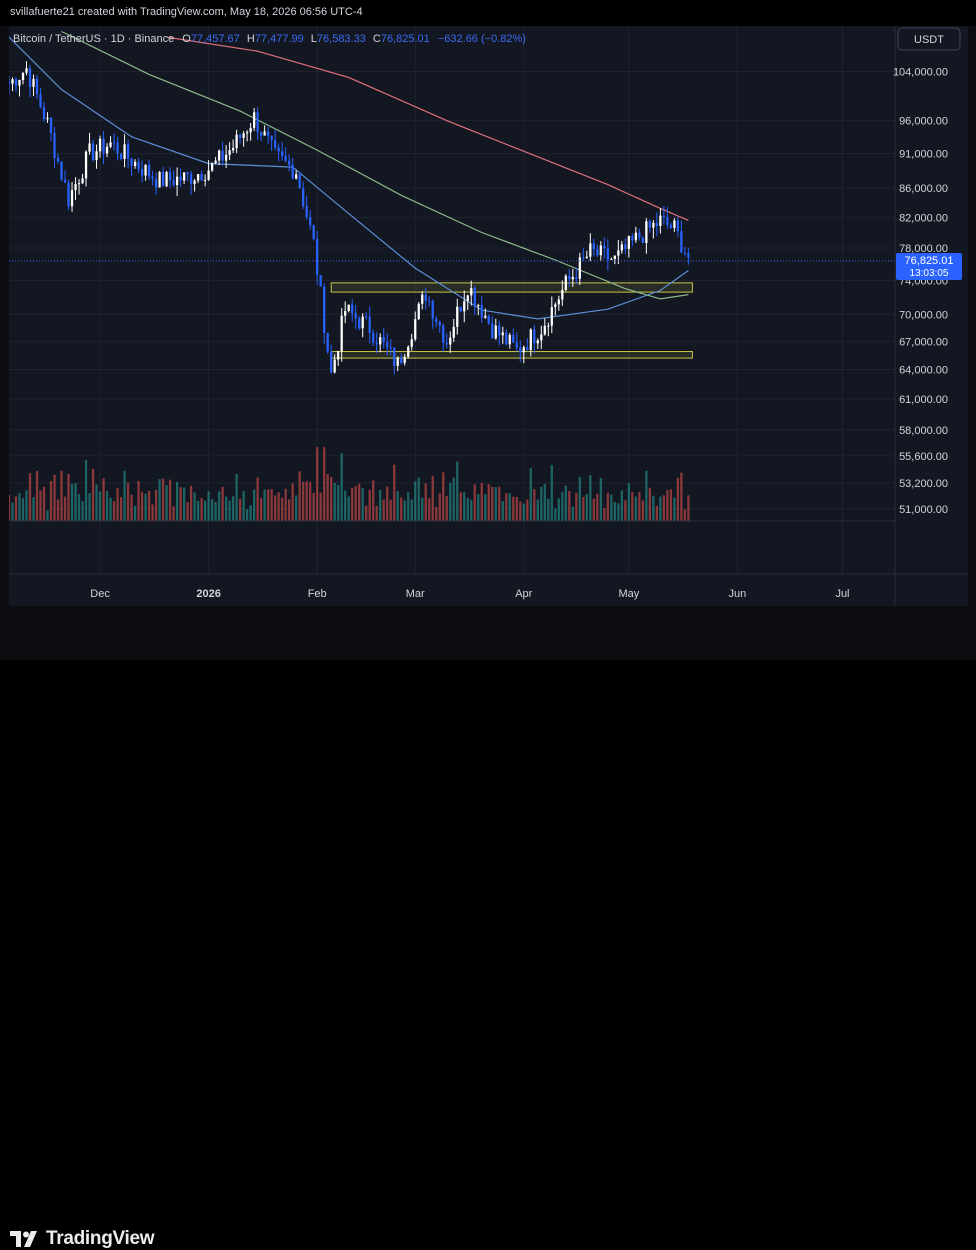  I want to click on time-axis-labels: Dec 2026 Feb Mar Apr May Jun Jul, so click(469, 594).